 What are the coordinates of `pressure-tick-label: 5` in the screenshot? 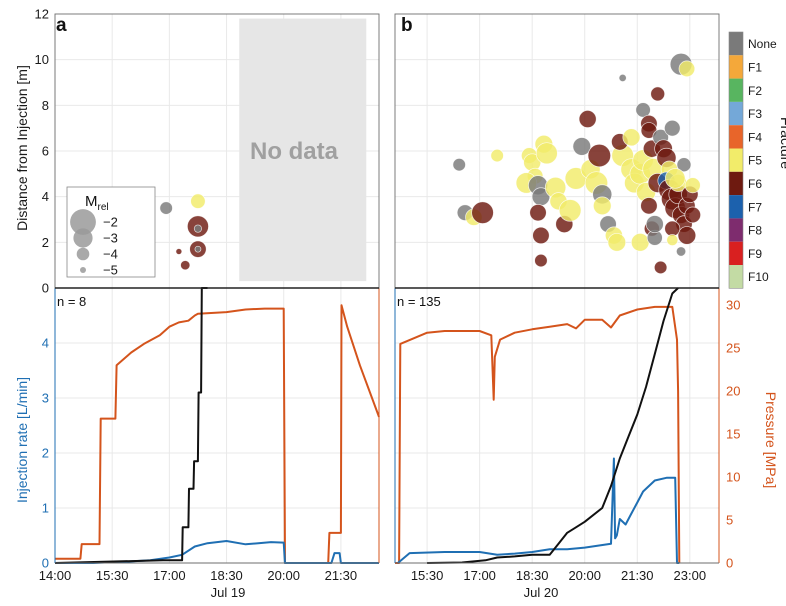 It's located at (729, 520).